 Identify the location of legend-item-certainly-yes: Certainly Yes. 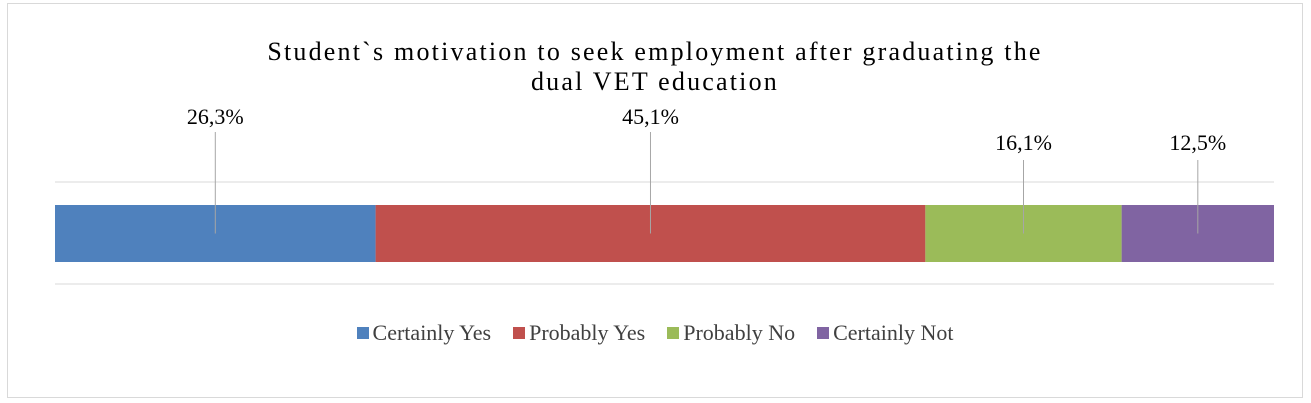
(424, 333).